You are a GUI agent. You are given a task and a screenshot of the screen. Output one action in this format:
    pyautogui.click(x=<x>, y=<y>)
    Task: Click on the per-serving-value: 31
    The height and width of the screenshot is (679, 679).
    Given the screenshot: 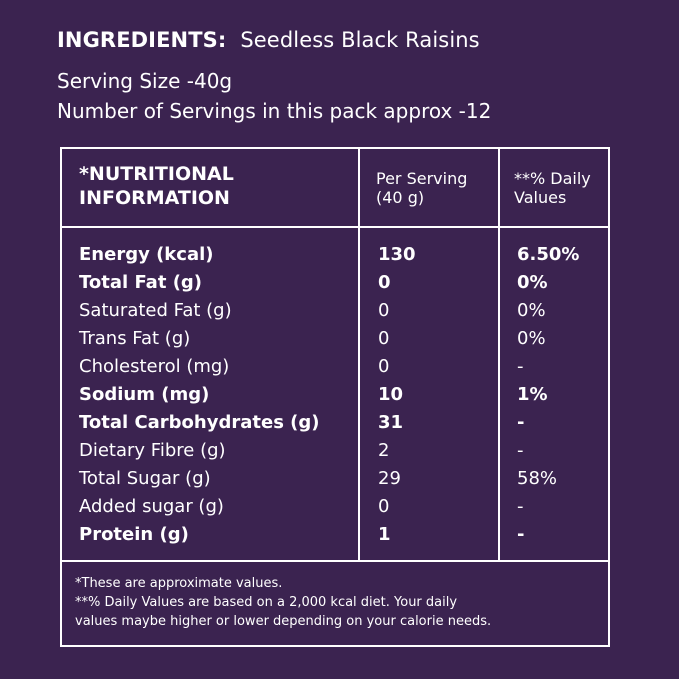 What is the action you would take?
    pyautogui.click(x=391, y=422)
    